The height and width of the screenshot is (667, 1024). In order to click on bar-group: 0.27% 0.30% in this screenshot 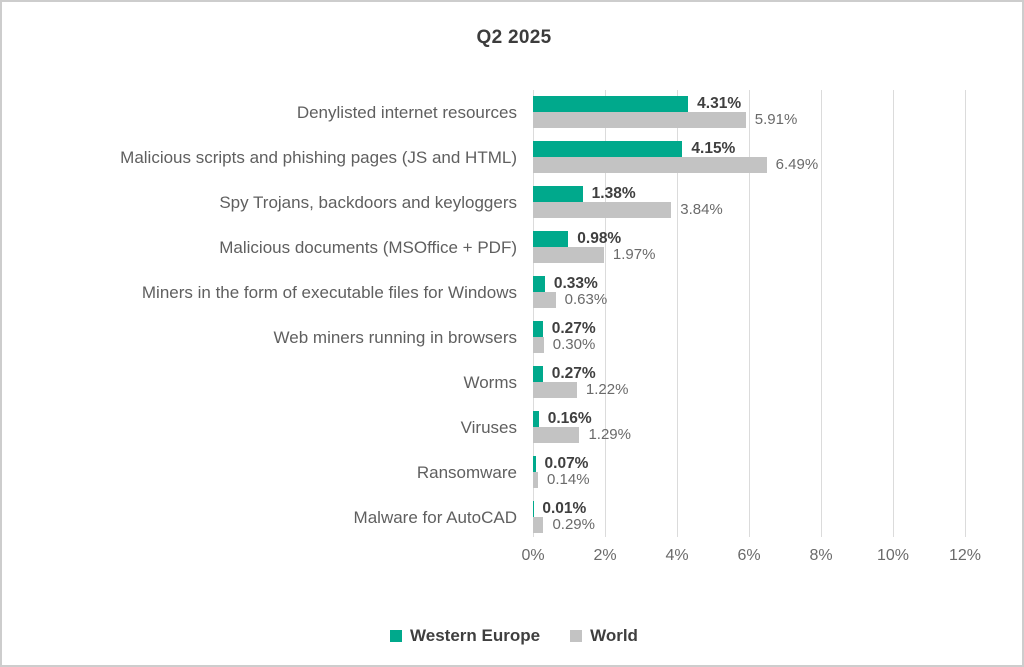, I will do `click(750, 337)`.